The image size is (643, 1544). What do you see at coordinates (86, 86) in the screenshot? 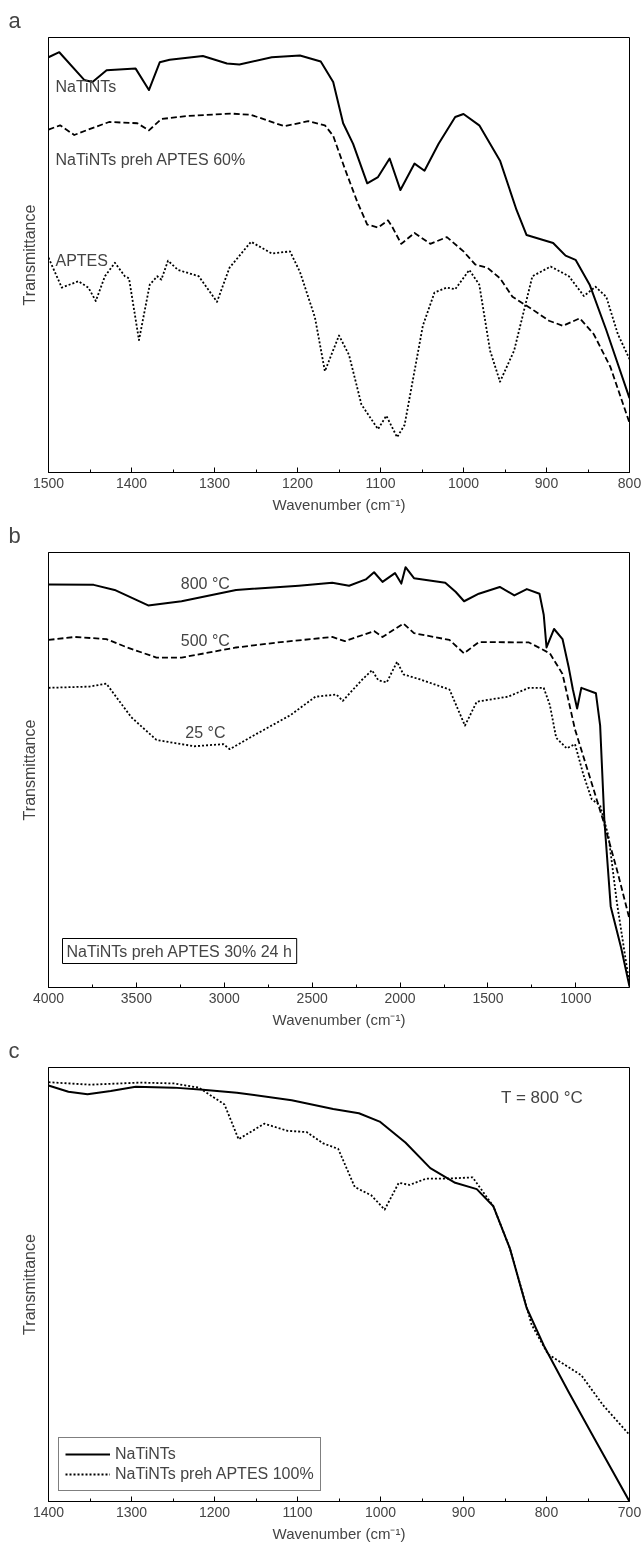
I see `series-label: NaTiNTs` at bounding box center [86, 86].